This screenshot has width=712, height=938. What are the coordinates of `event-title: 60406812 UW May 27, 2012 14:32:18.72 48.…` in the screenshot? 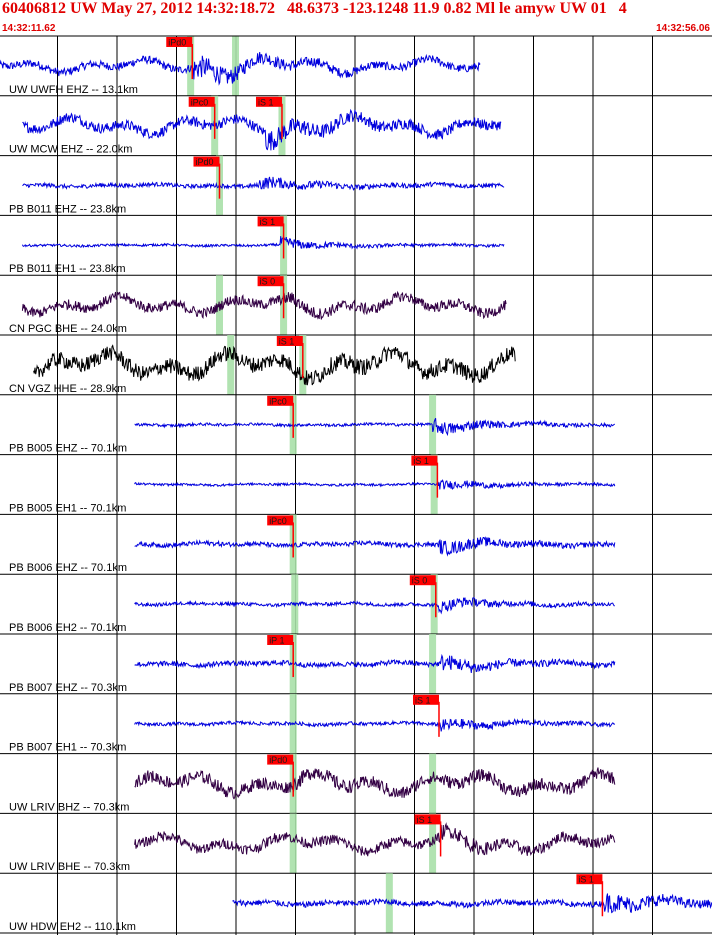 It's located at (314, 8).